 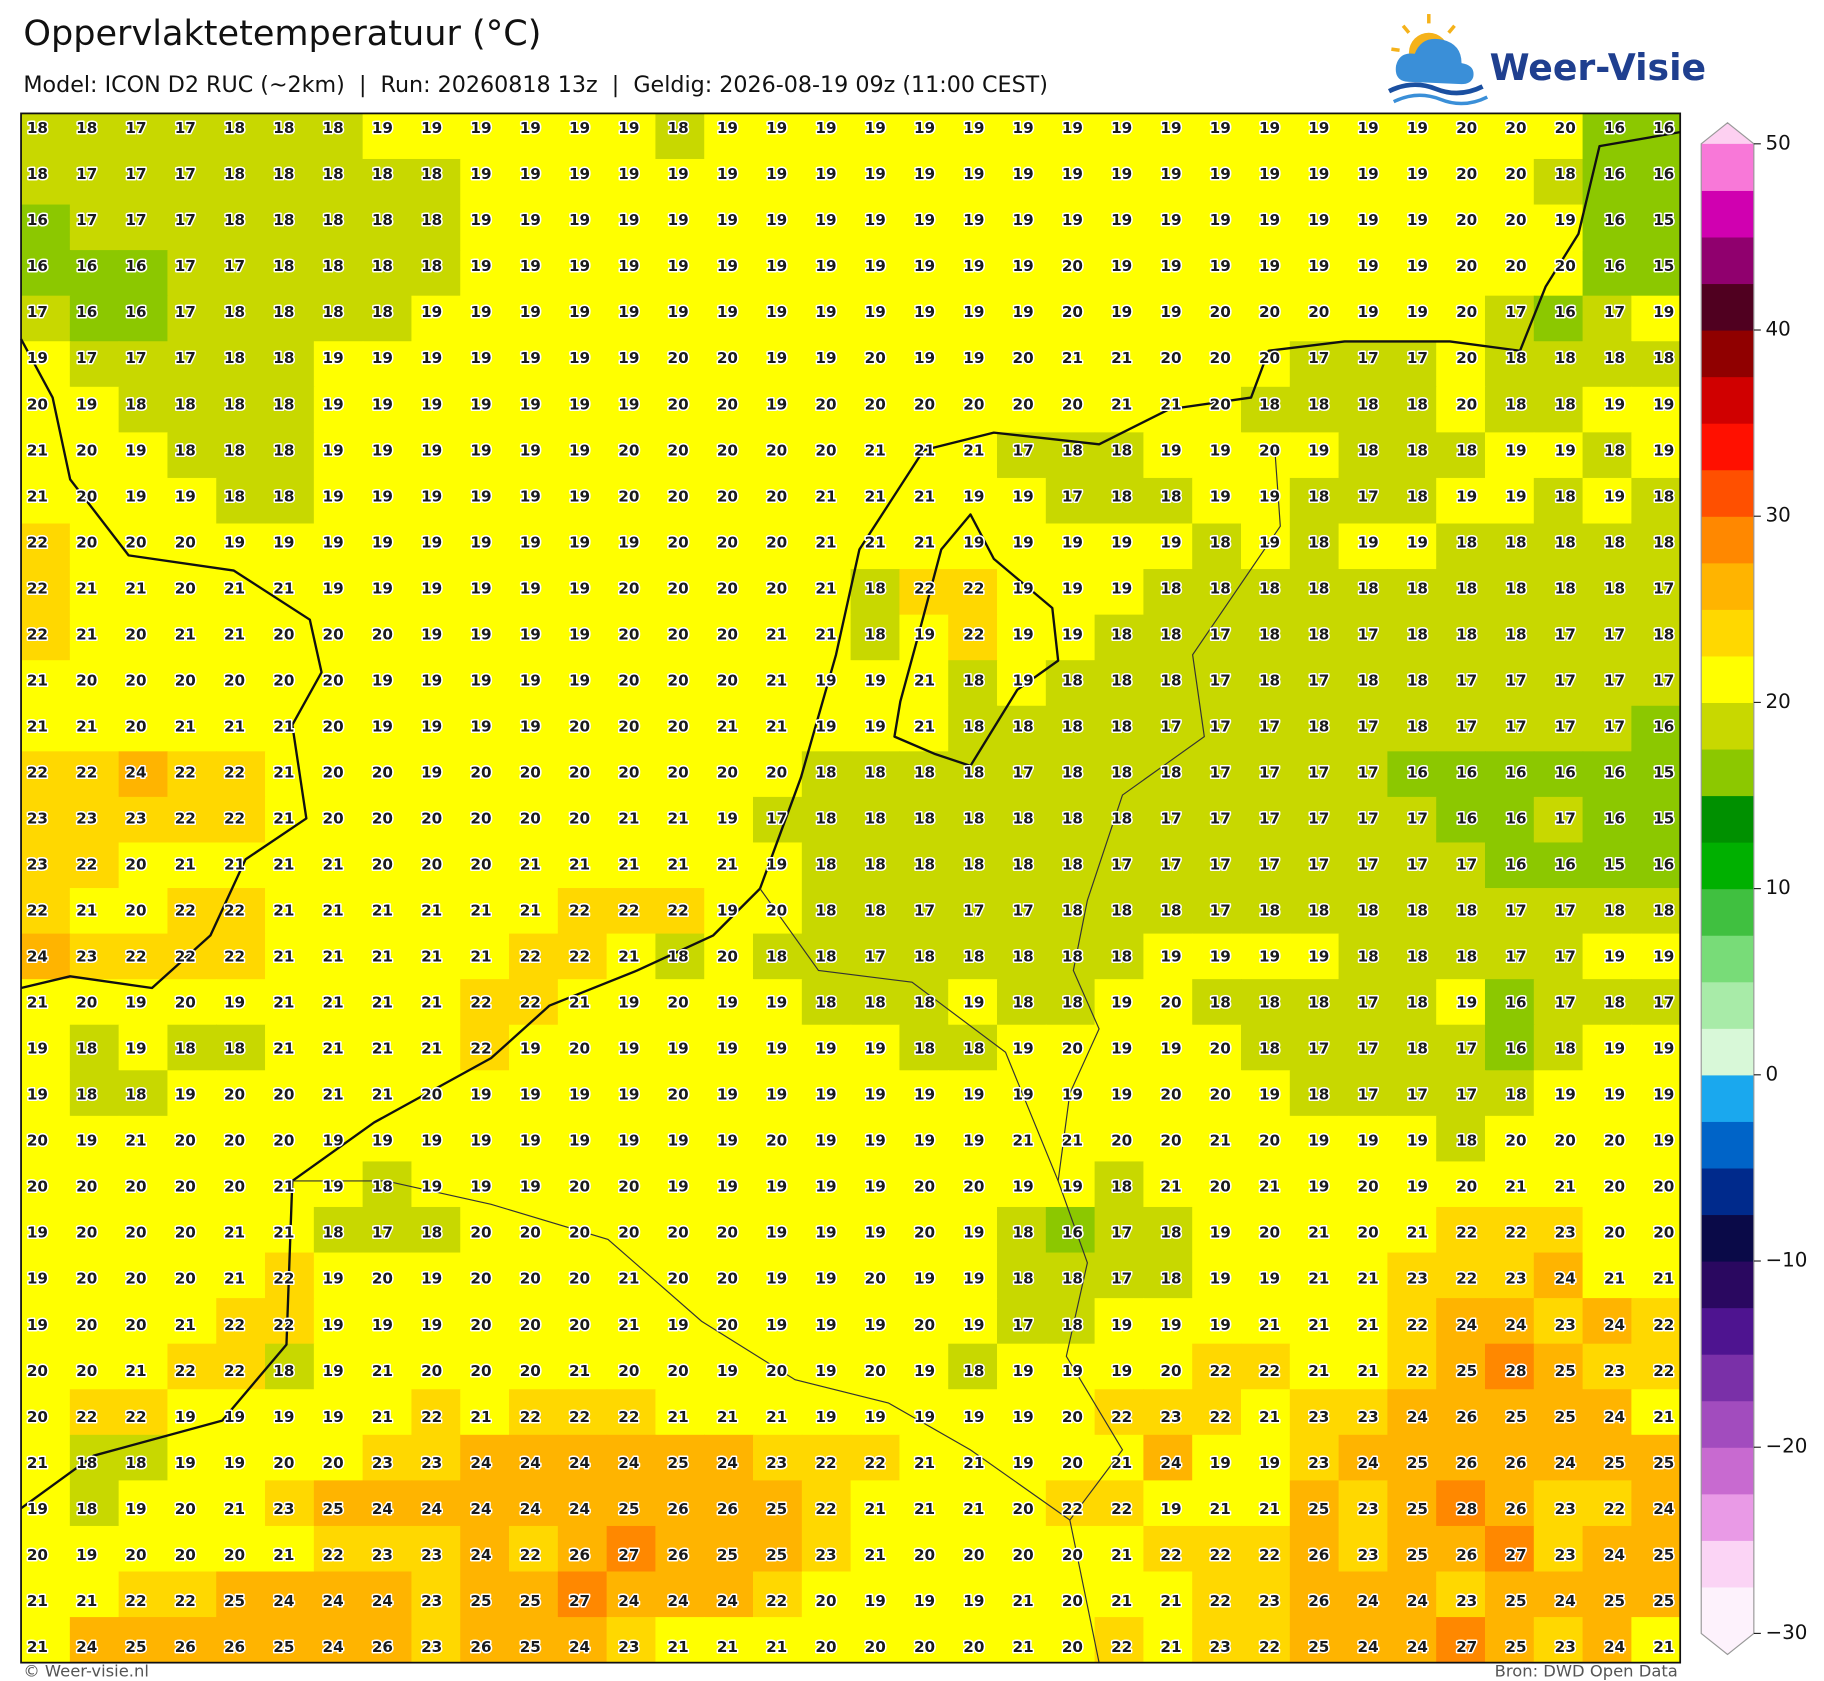 I want to click on value-label: 28, so click(x=1466, y=1509).